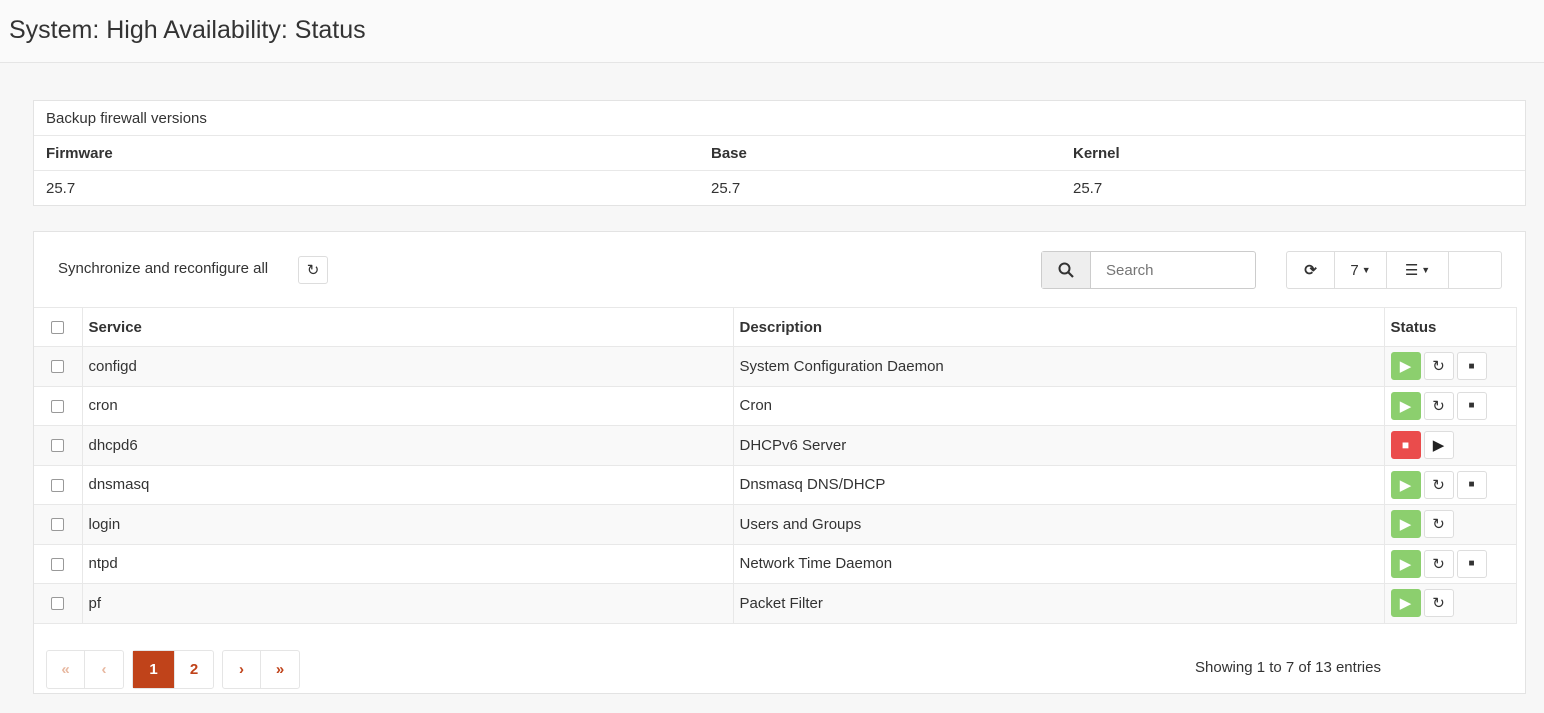 Image resolution: width=1544 pixels, height=713 pixels. I want to click on refresh-button: ⟳, so click(1311, 270).